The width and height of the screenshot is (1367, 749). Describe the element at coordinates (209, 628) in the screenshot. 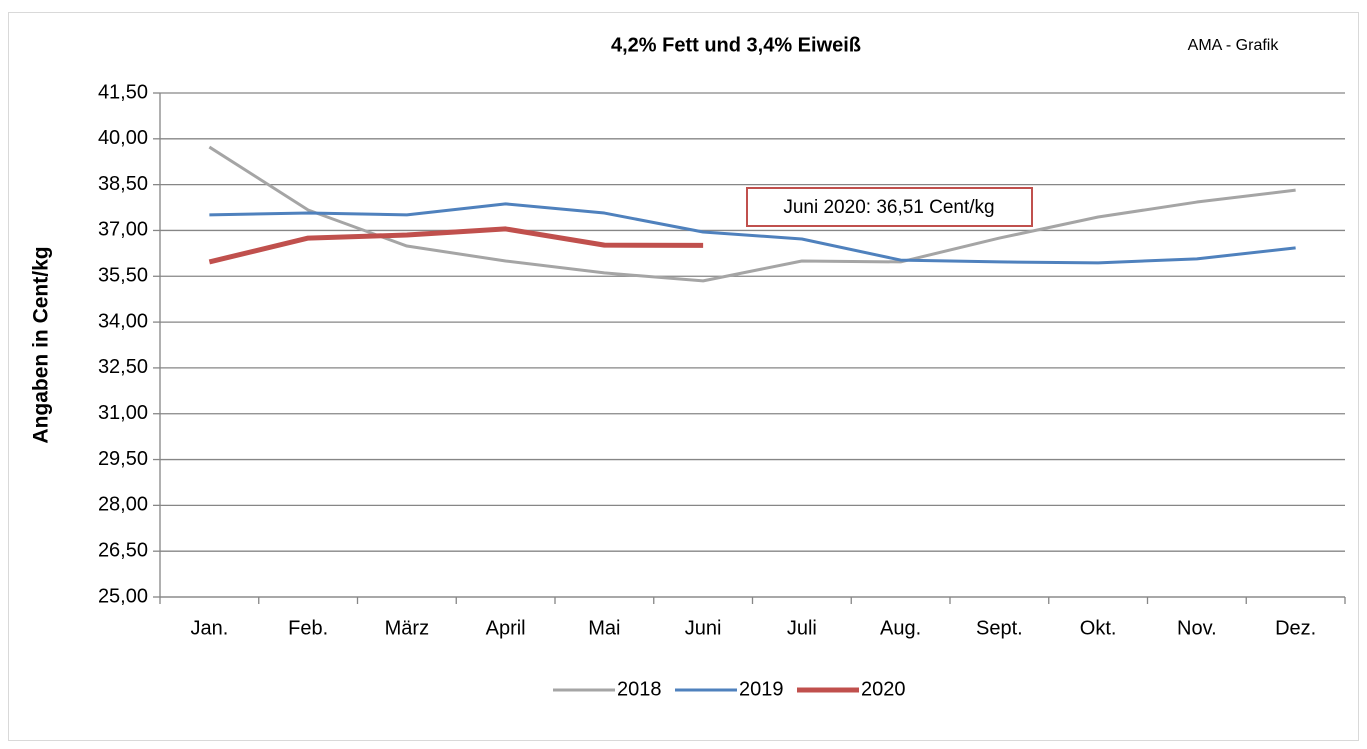

I see `x-tick-label: Jan.` at that location.